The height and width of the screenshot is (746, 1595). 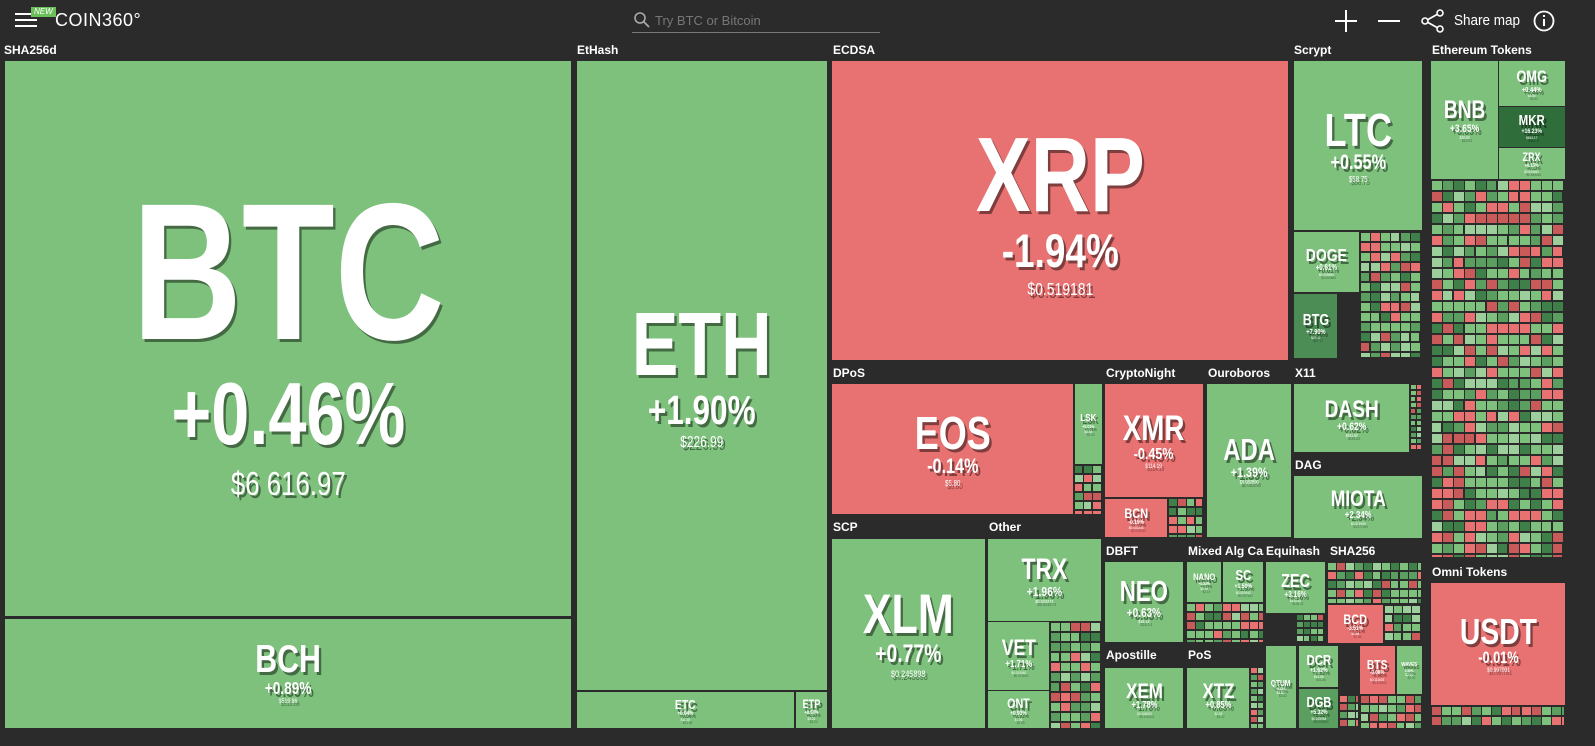 I want to click on group-label: Equihash, so click(x=1293, y=551).